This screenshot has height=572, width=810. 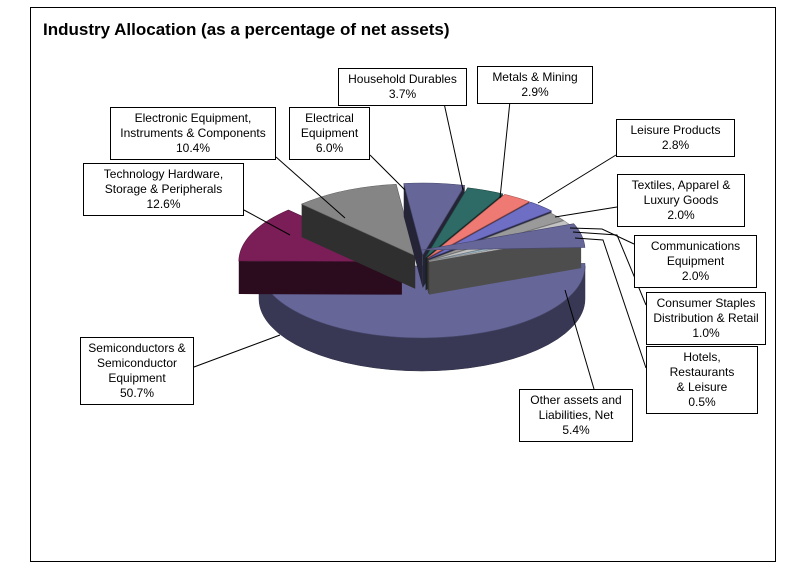 What do you see at coordinates (576, 430) in the screenshot?
I see `slice-value-label: 5.4%` at bounding box center [576, 430].